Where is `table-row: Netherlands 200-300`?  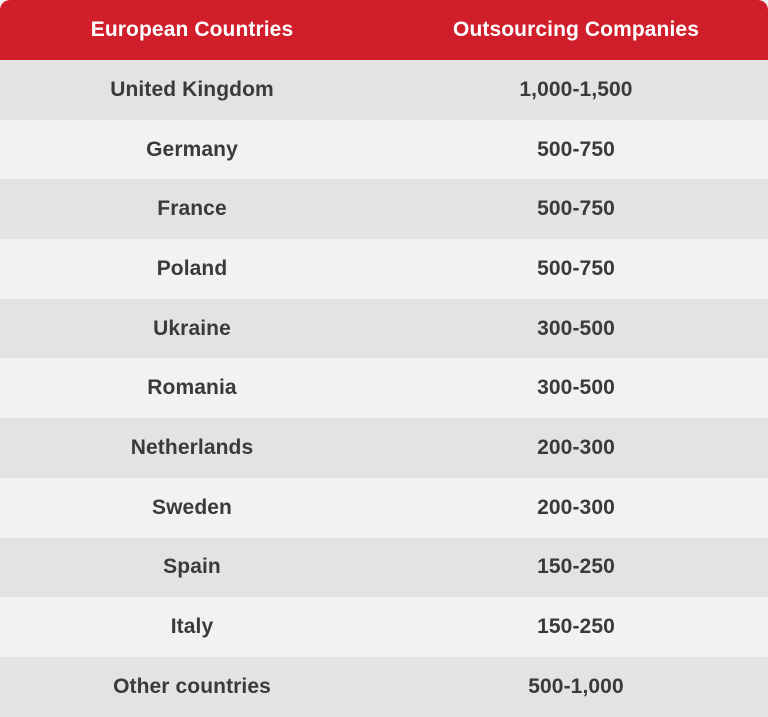 table-row: Netherlands 200-300 is located at coordinates (384, 448).